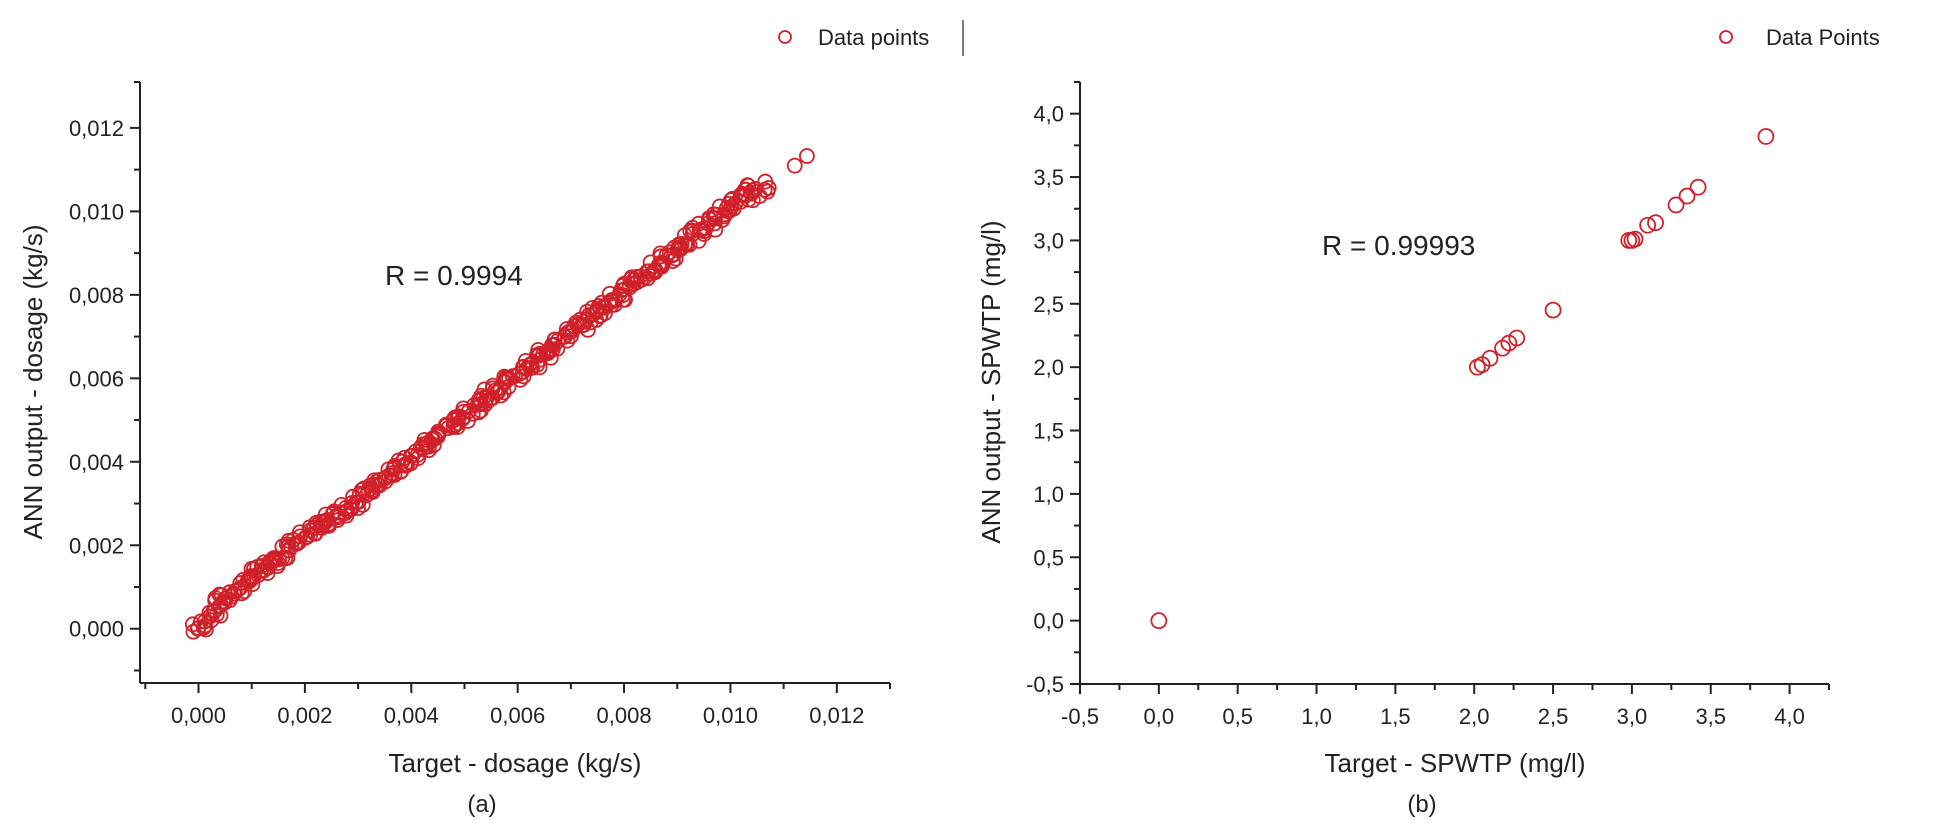 The width and height of the screenshot is (1948, 840). Describe the element at coordinates (1395, 716) in the screenshot. I see `x-tick-label: 1,5` at that location.